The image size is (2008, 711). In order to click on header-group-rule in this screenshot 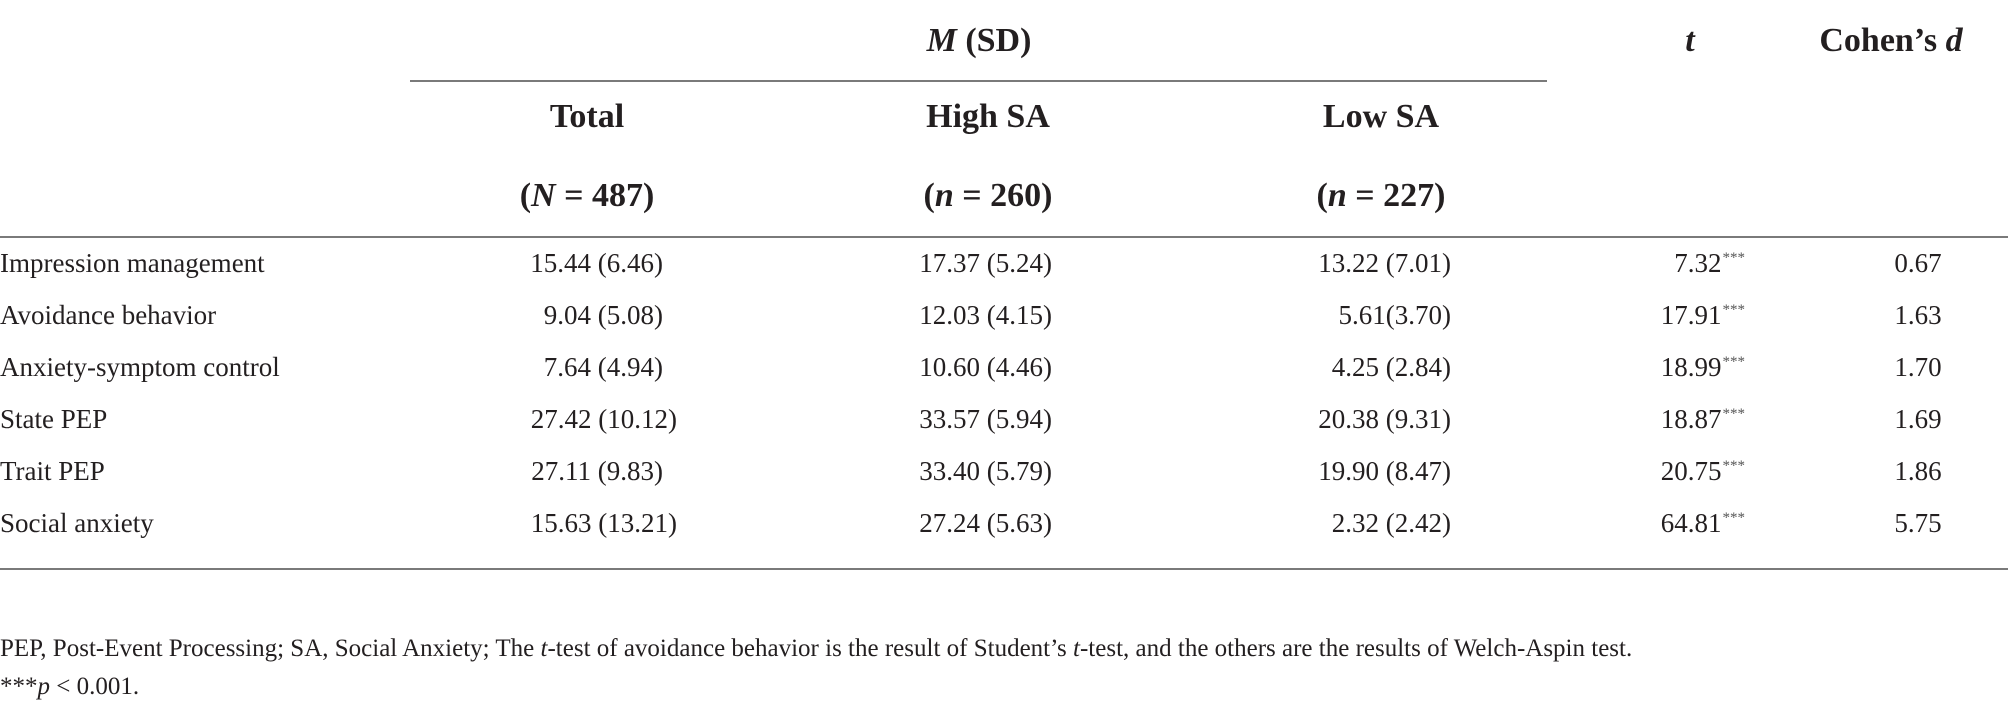, I will do `click(978, 81)`.